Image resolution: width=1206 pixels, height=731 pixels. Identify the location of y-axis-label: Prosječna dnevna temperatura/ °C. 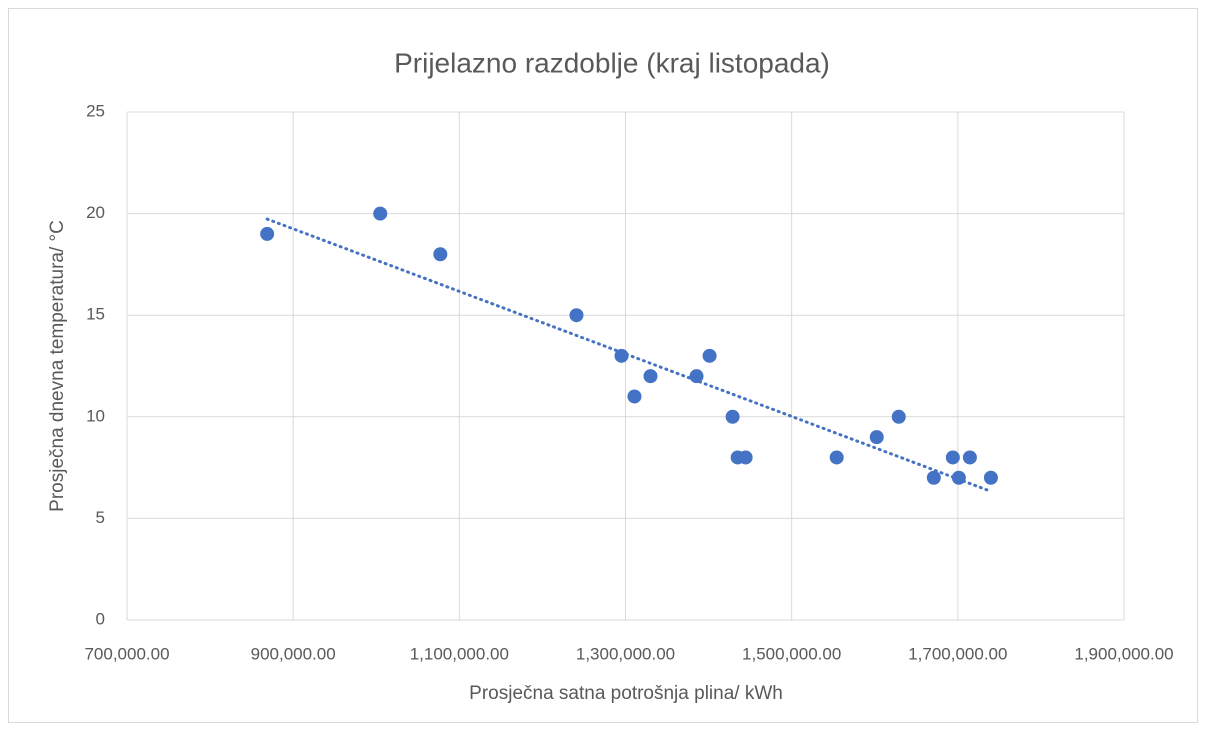
(57, 366).